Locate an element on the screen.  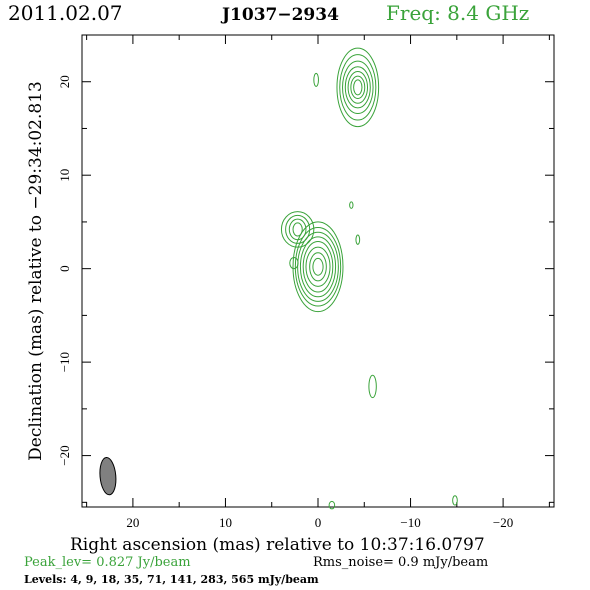
rms-noise: Rms_noise= 0.9 mJy/beam is located at coordinates (400, 562).